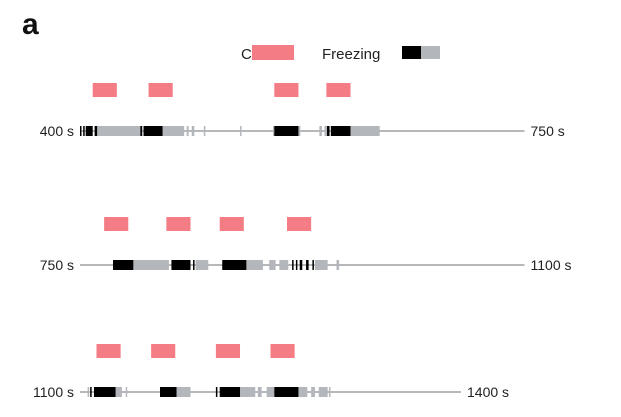 This screenshot has width=621, height=417. I want to click on timeline-row-1100: 1100 s 1400 s, so click(271, 372).